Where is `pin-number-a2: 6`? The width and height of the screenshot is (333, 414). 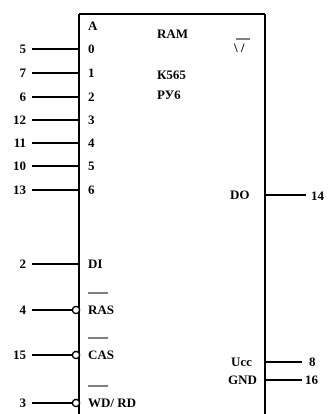 pin-number-a2: 6 is located at coordinates (23, 96).